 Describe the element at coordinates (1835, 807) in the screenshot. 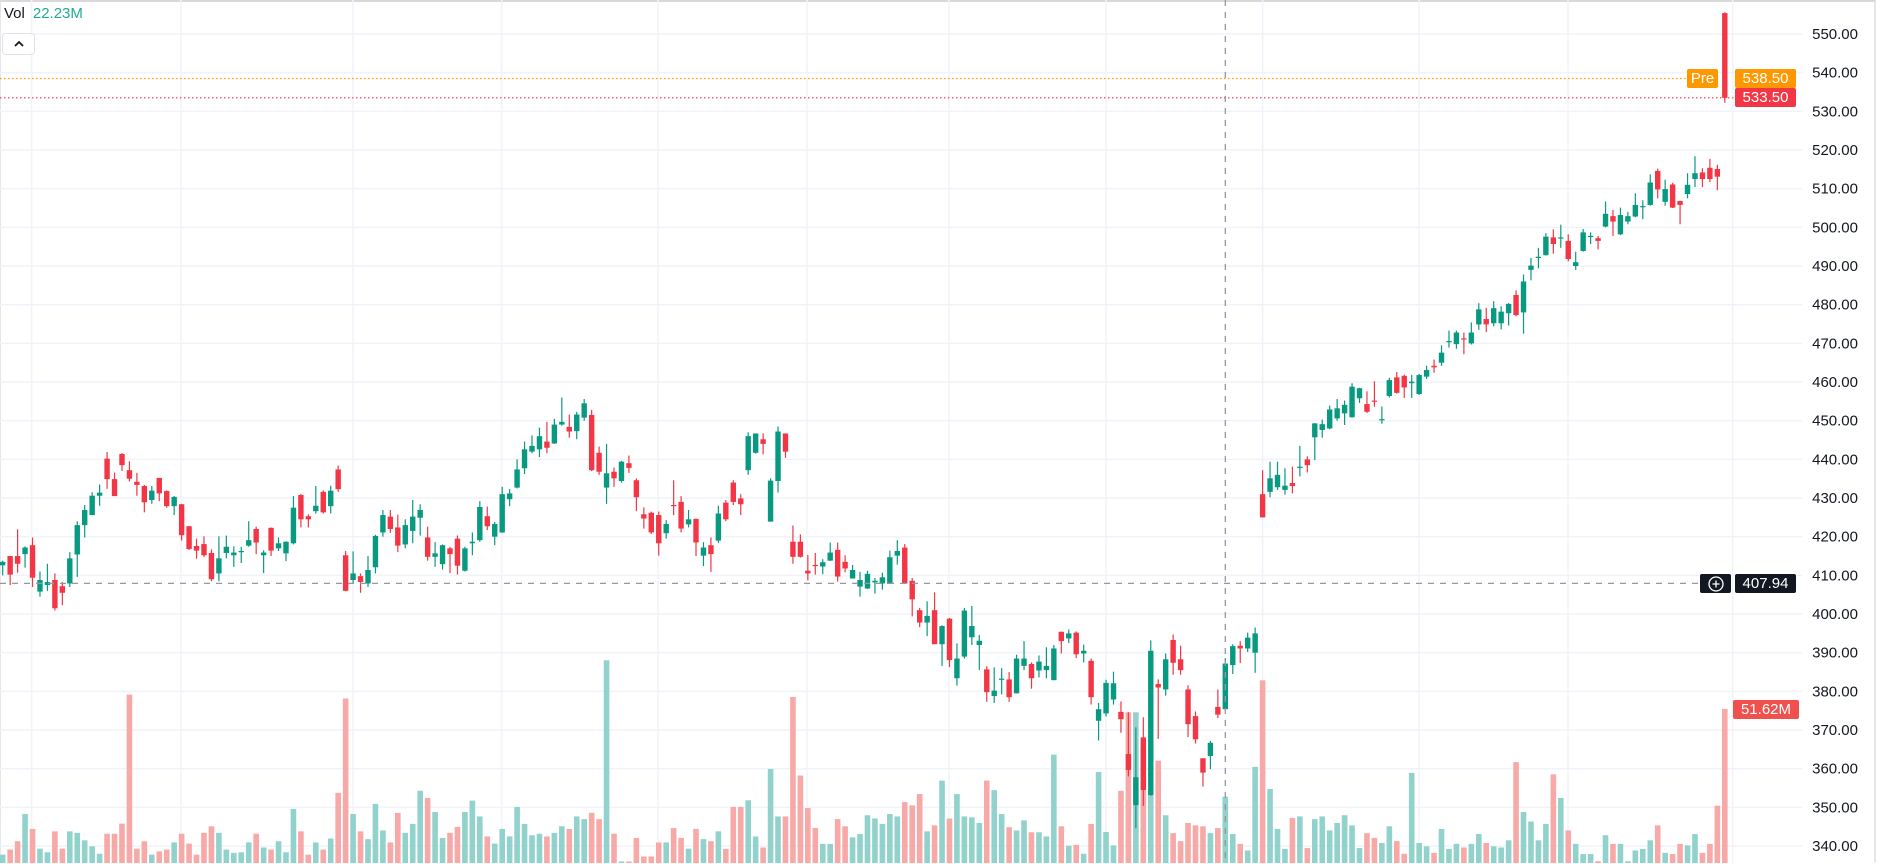

I see `price-tick-label: 350.00` at that location.